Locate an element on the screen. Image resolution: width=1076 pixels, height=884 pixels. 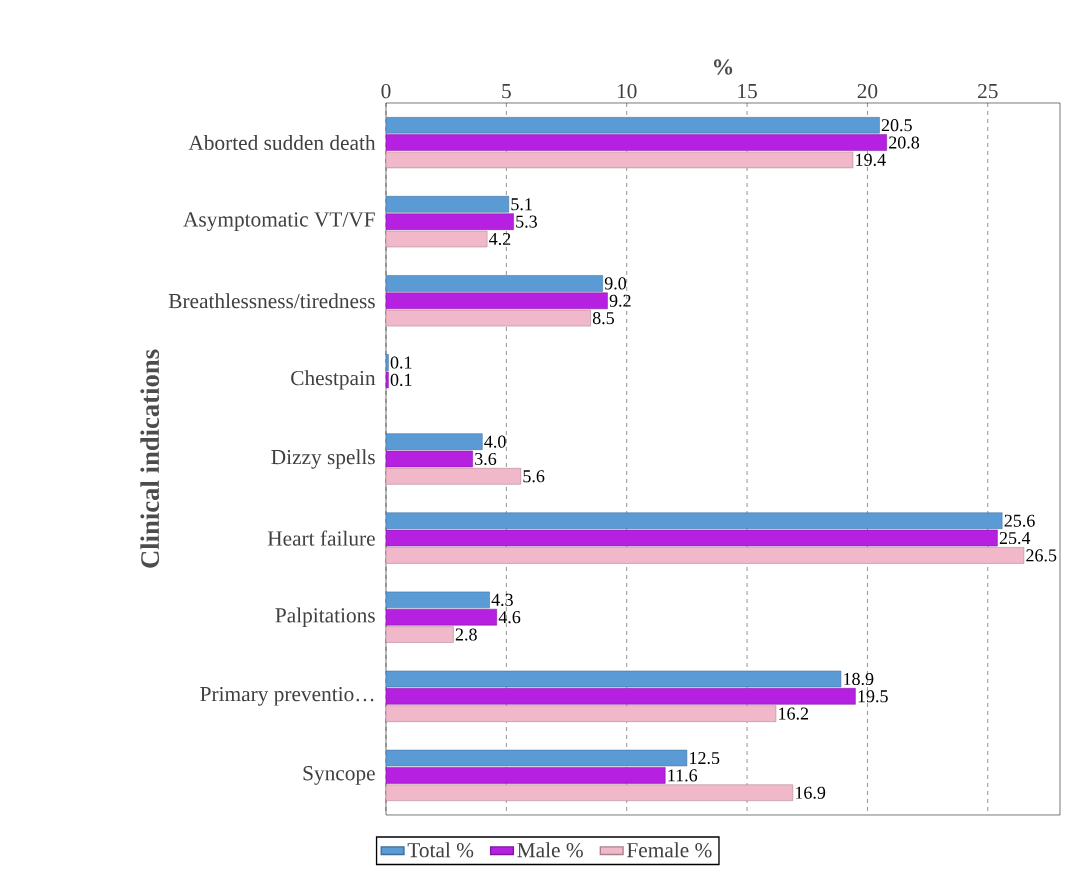
data-label: 9.2 is located at coordinates (620, 300).